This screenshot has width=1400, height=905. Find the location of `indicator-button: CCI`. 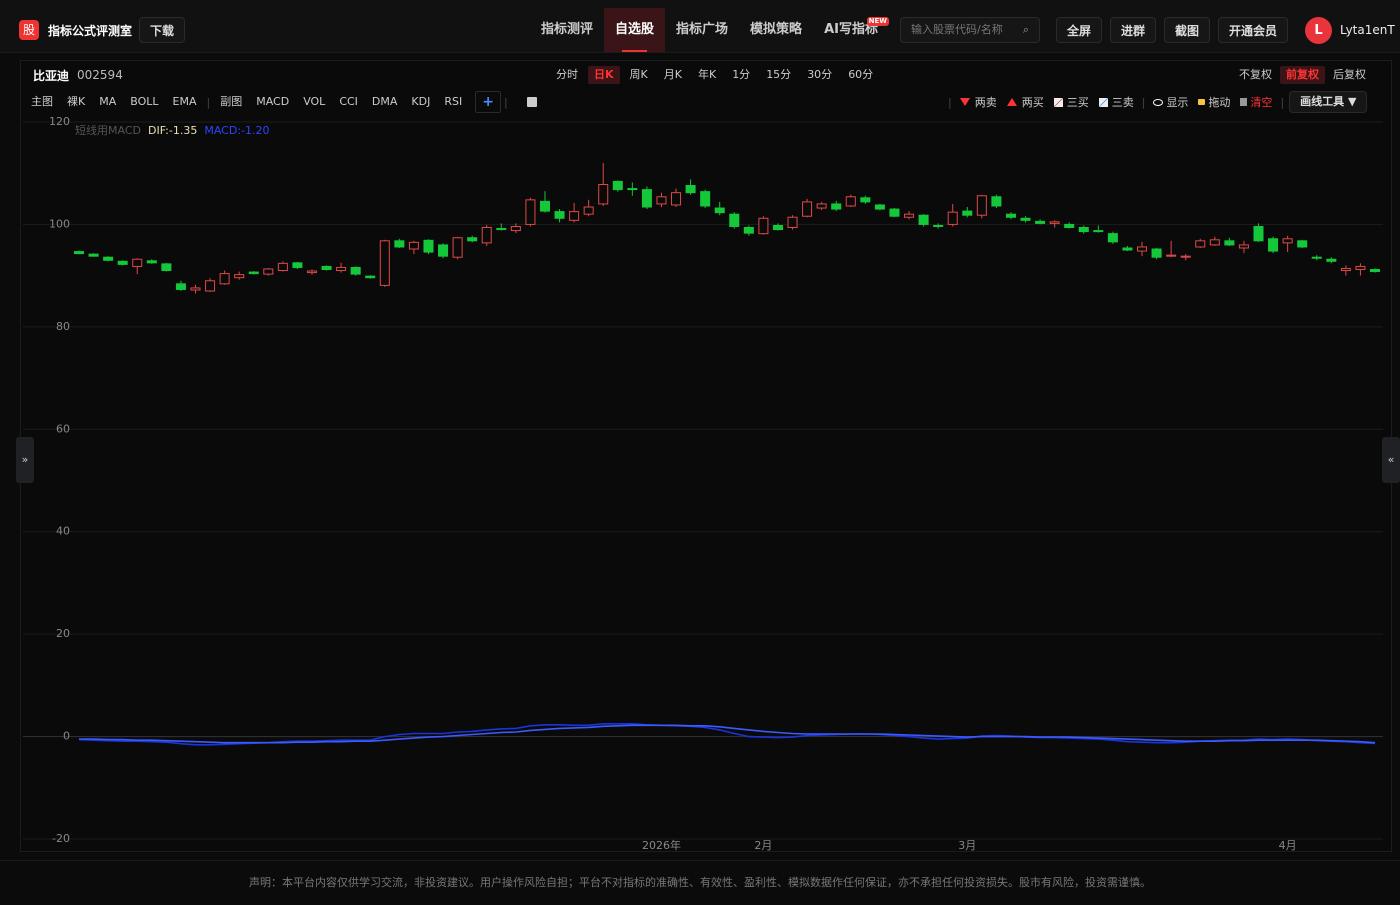

indicator-button: CCI is located at coordinates (348, 101).